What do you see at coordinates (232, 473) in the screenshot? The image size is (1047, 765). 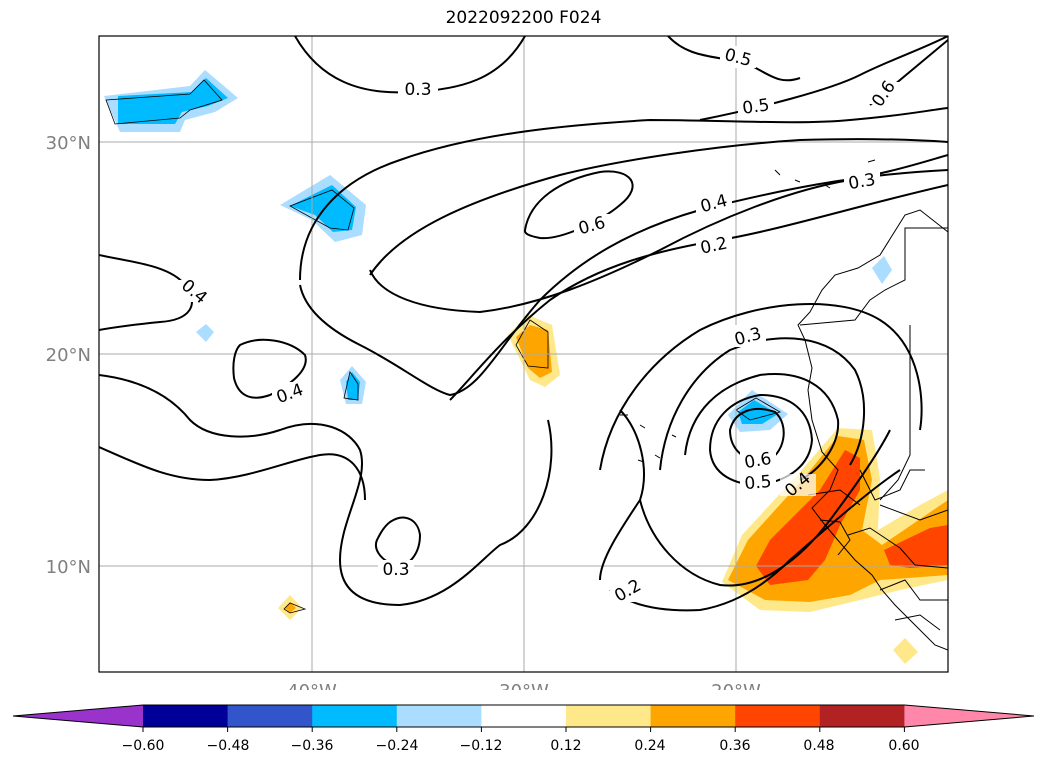 I see `contour-west-0.3` at bounding box center [232, 473].